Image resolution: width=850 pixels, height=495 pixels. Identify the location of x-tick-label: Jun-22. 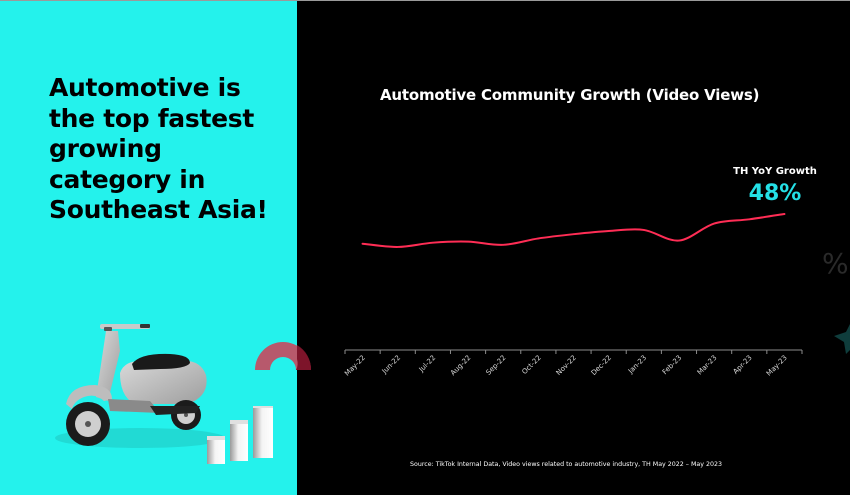
(391, 365).